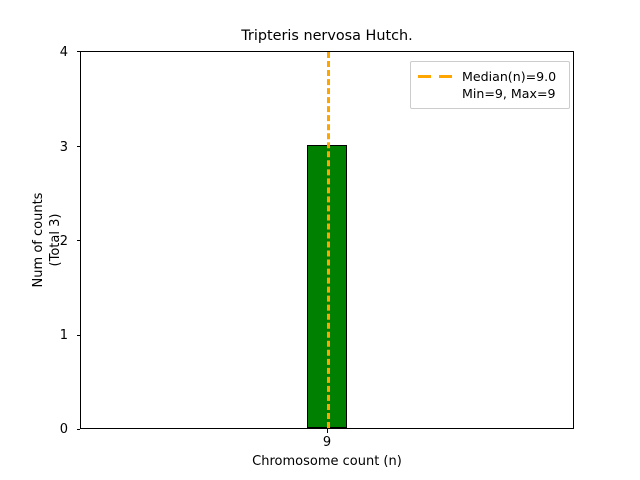  Describe the element at coordinates (55, 240) in the screenshot. I see `y-axis-label-line2: (Total 3)` at that location.